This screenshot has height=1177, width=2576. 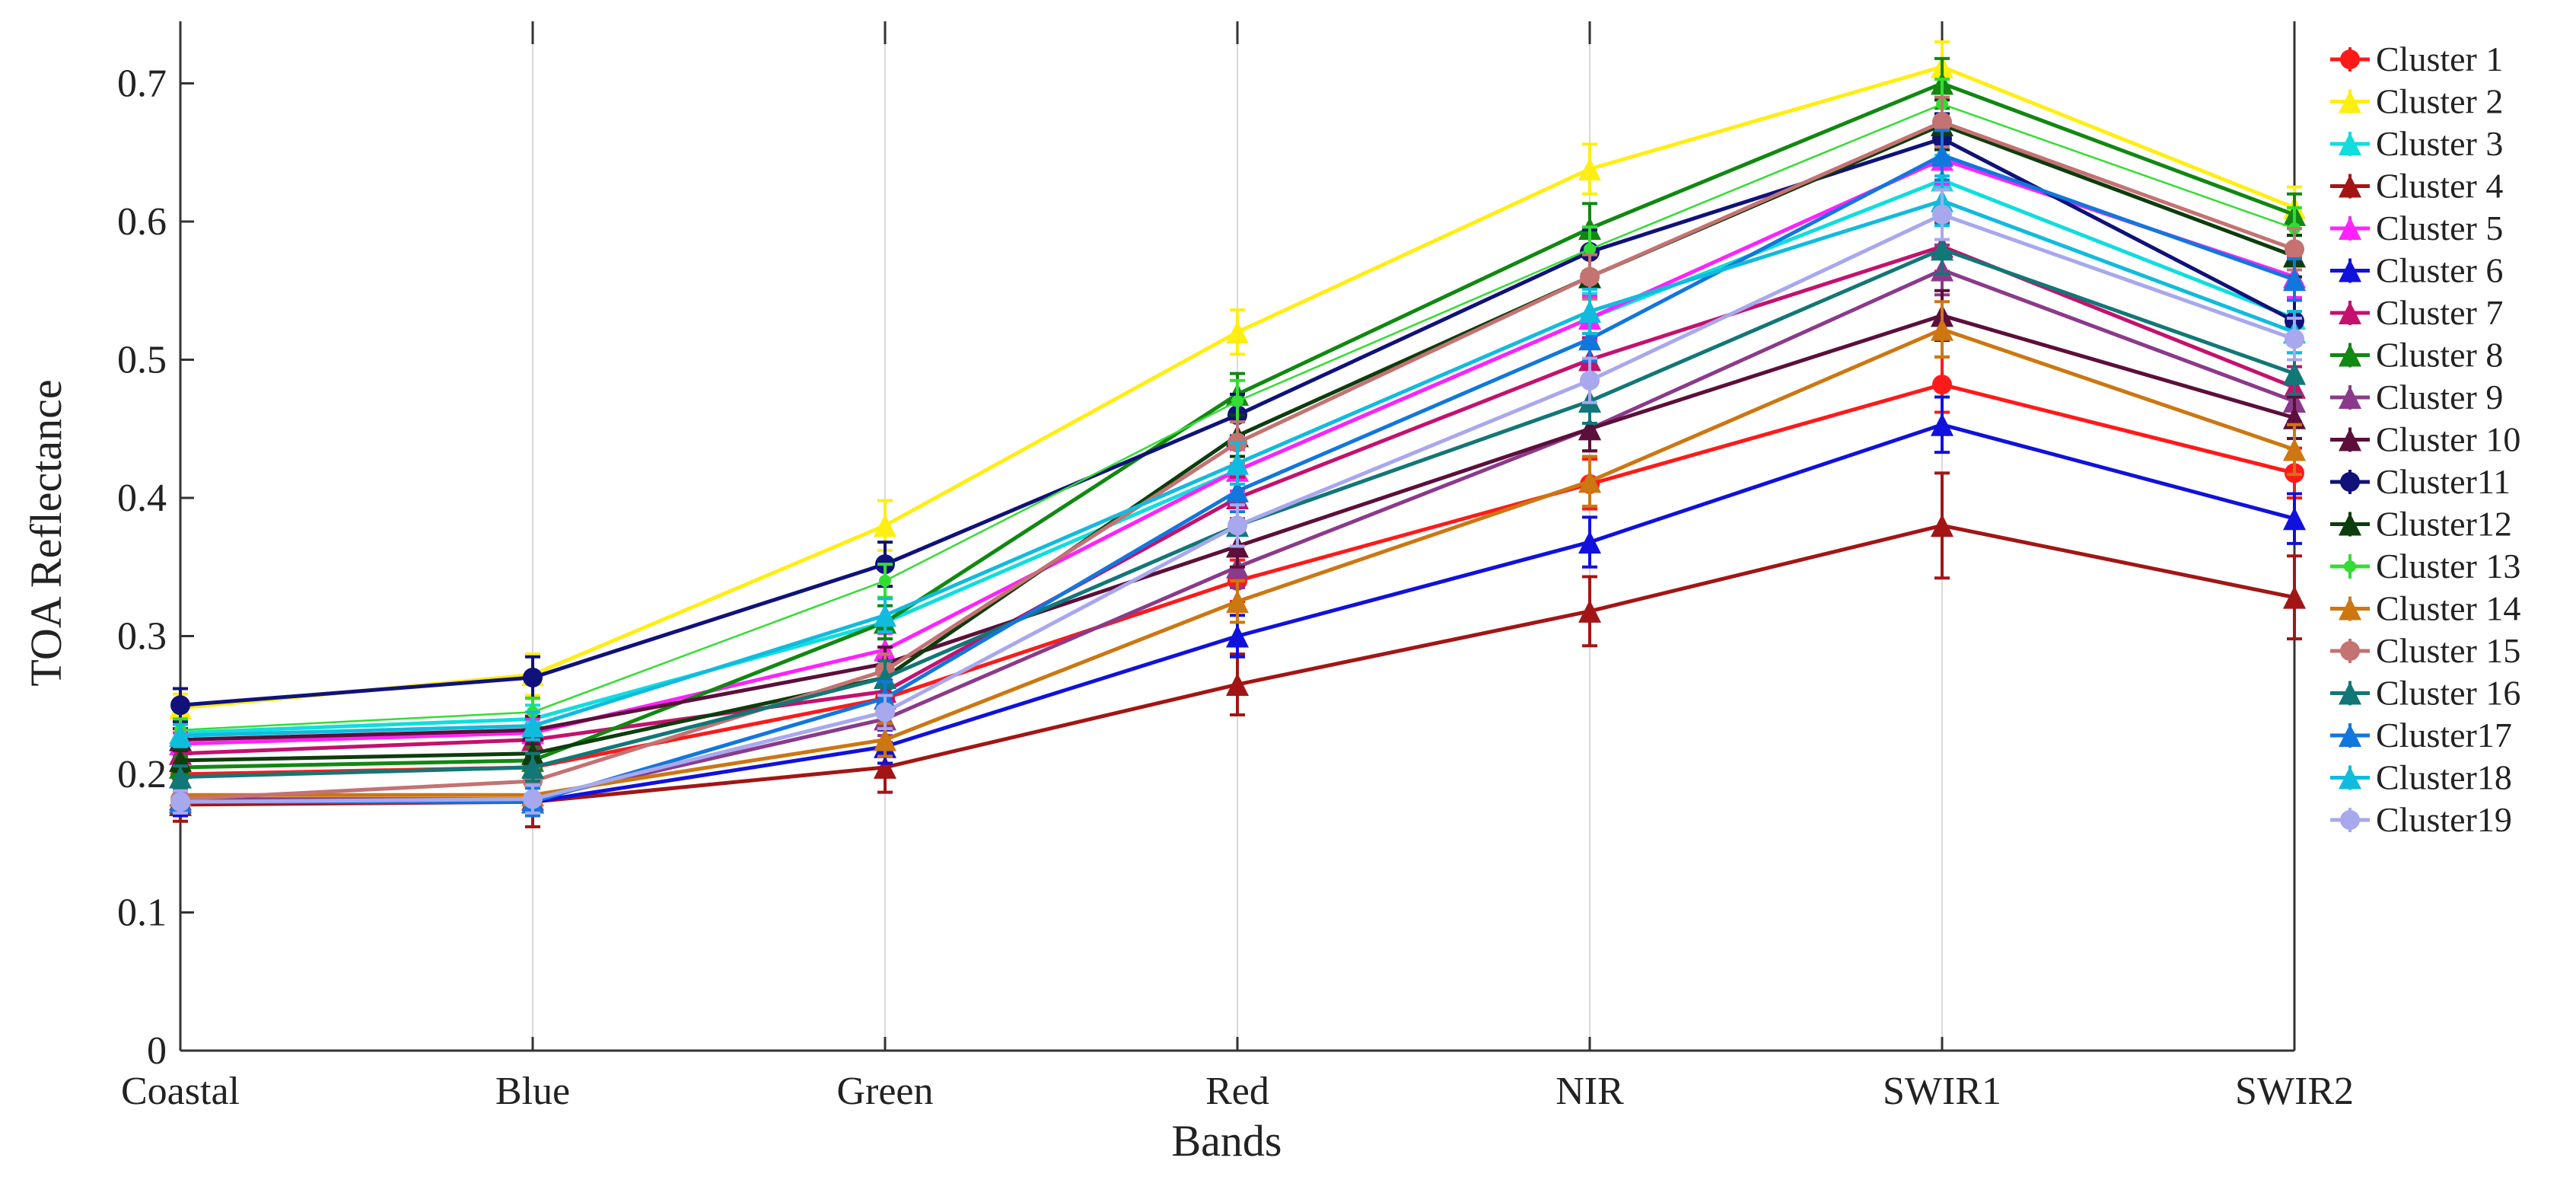 I want to click on x-tick-label: NIR, so click(x=1589, y=1091).